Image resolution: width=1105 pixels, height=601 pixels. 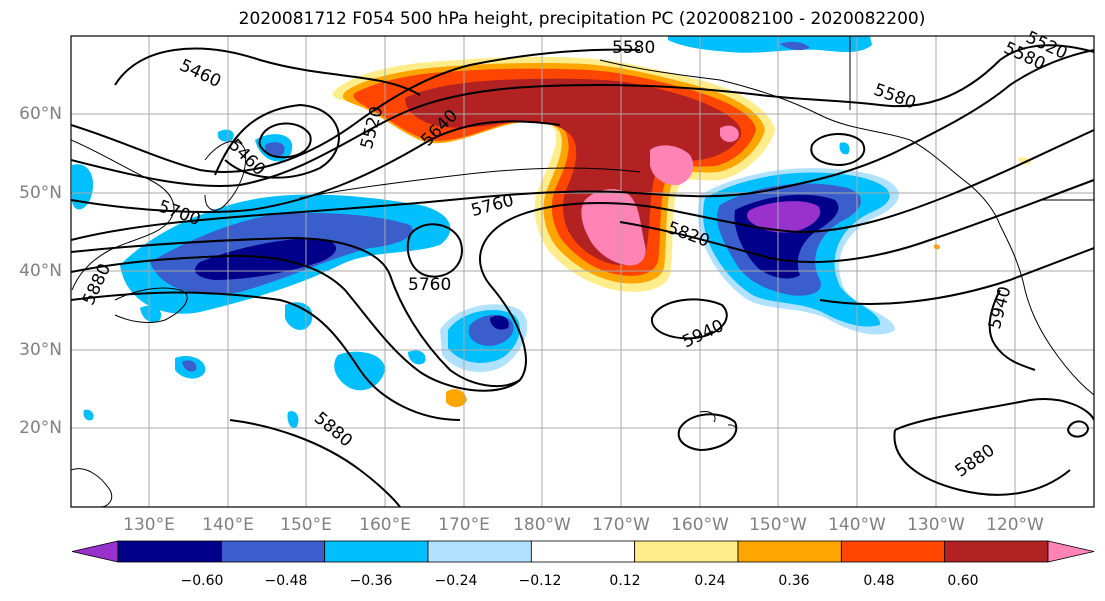 I want to click on colorbar-tick: −0.24, so click(x=456, y=581).